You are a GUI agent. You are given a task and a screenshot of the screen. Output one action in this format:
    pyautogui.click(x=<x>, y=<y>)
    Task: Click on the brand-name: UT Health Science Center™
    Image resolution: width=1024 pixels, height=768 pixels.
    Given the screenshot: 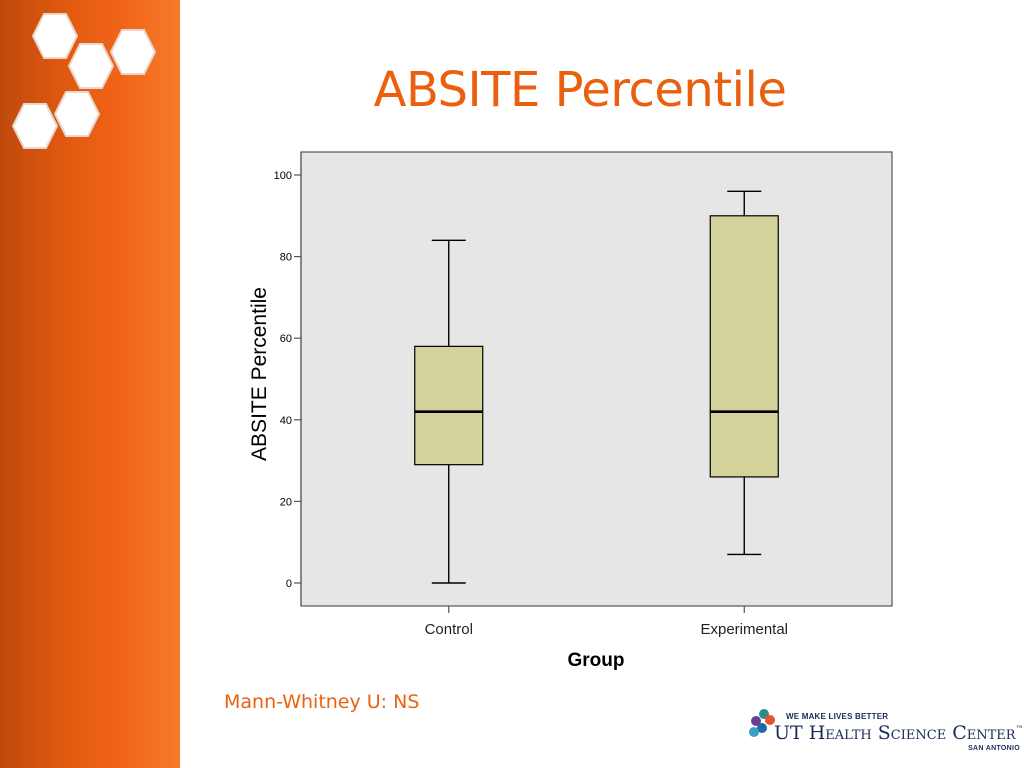 What is the action you would take?
    pyautogui.click(x=899, y=733)
    